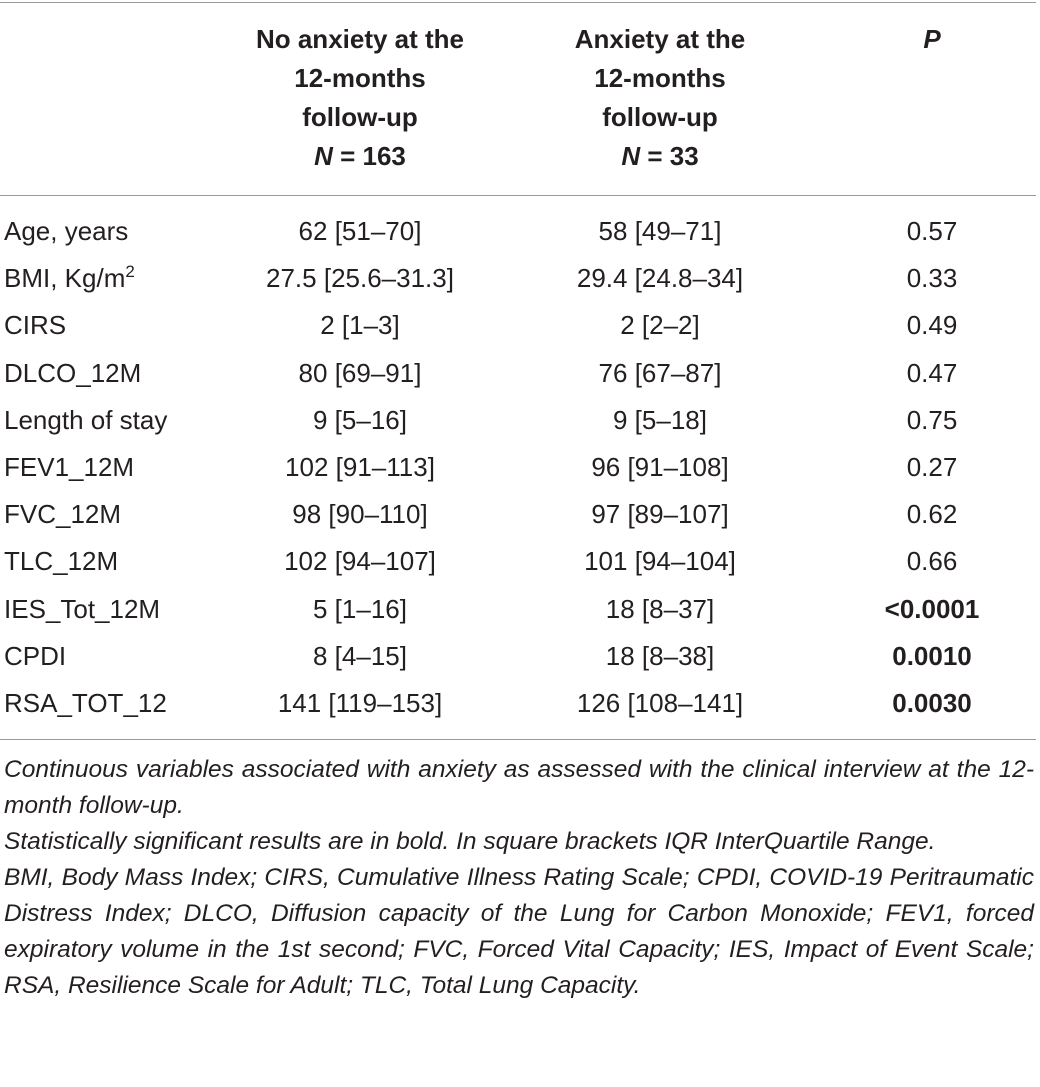 This screenshot has width=1040, height=1087. I want to click on cell-anxiety: 18 [8–38], so click(660, 655).